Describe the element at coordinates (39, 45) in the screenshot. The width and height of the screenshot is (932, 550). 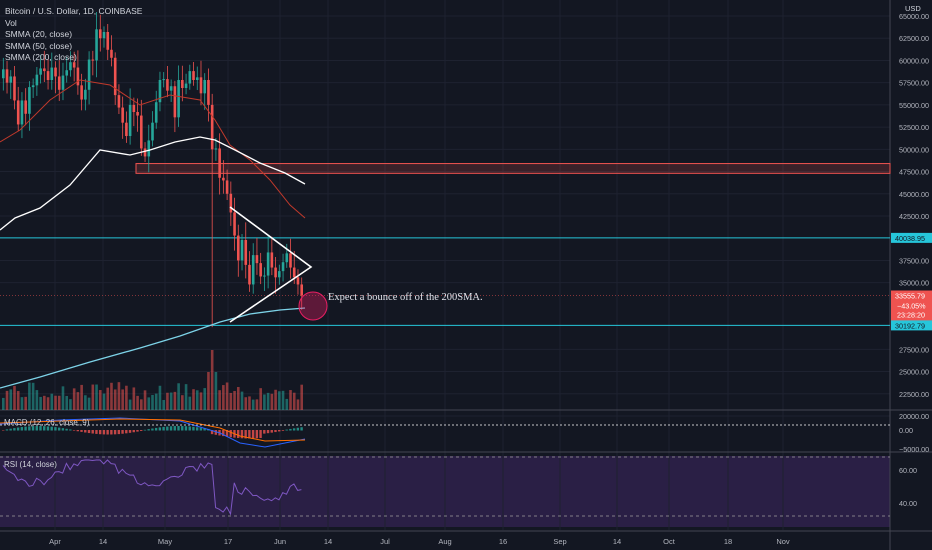
I see `legend-smma50: SMMA (50, close)` at that location.